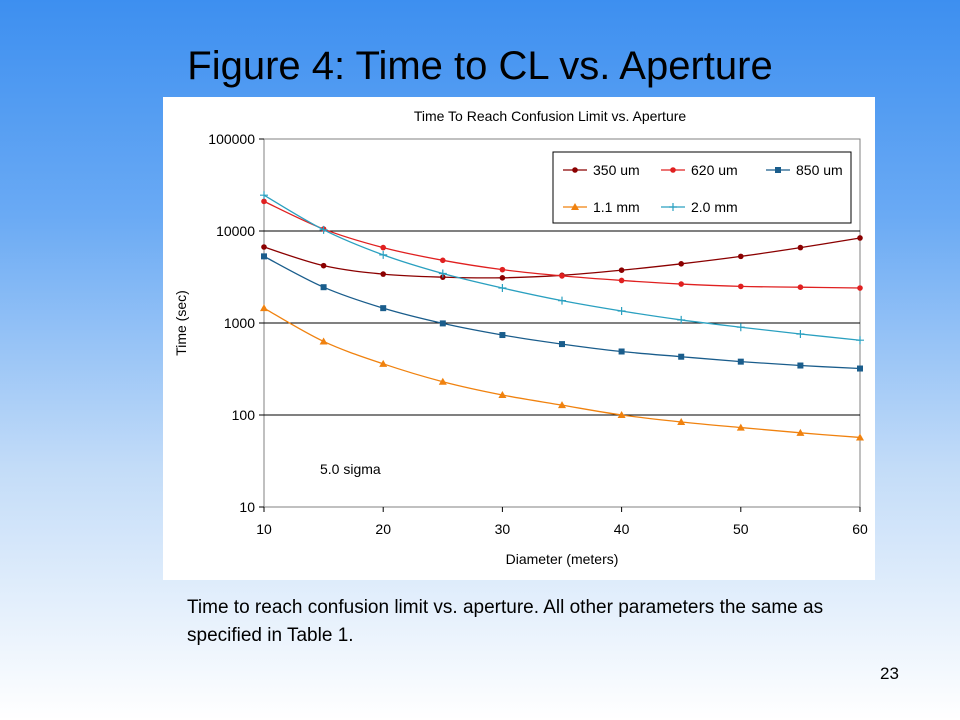  What do you see at coordinates (239, 323) in the screenshot?
I see `y-tick-label: 1000` at bounding box center [239, 323].